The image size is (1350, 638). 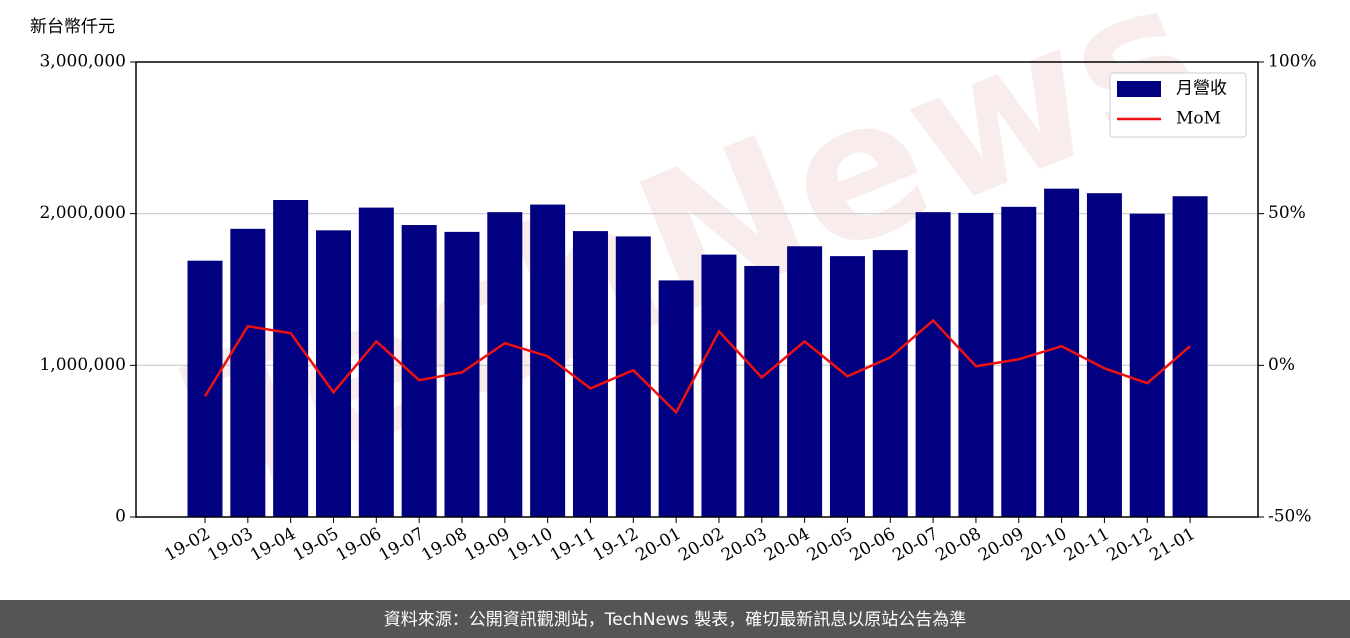 I want to click on x-tick-label: 20-12, so click(x=1130, y=545).